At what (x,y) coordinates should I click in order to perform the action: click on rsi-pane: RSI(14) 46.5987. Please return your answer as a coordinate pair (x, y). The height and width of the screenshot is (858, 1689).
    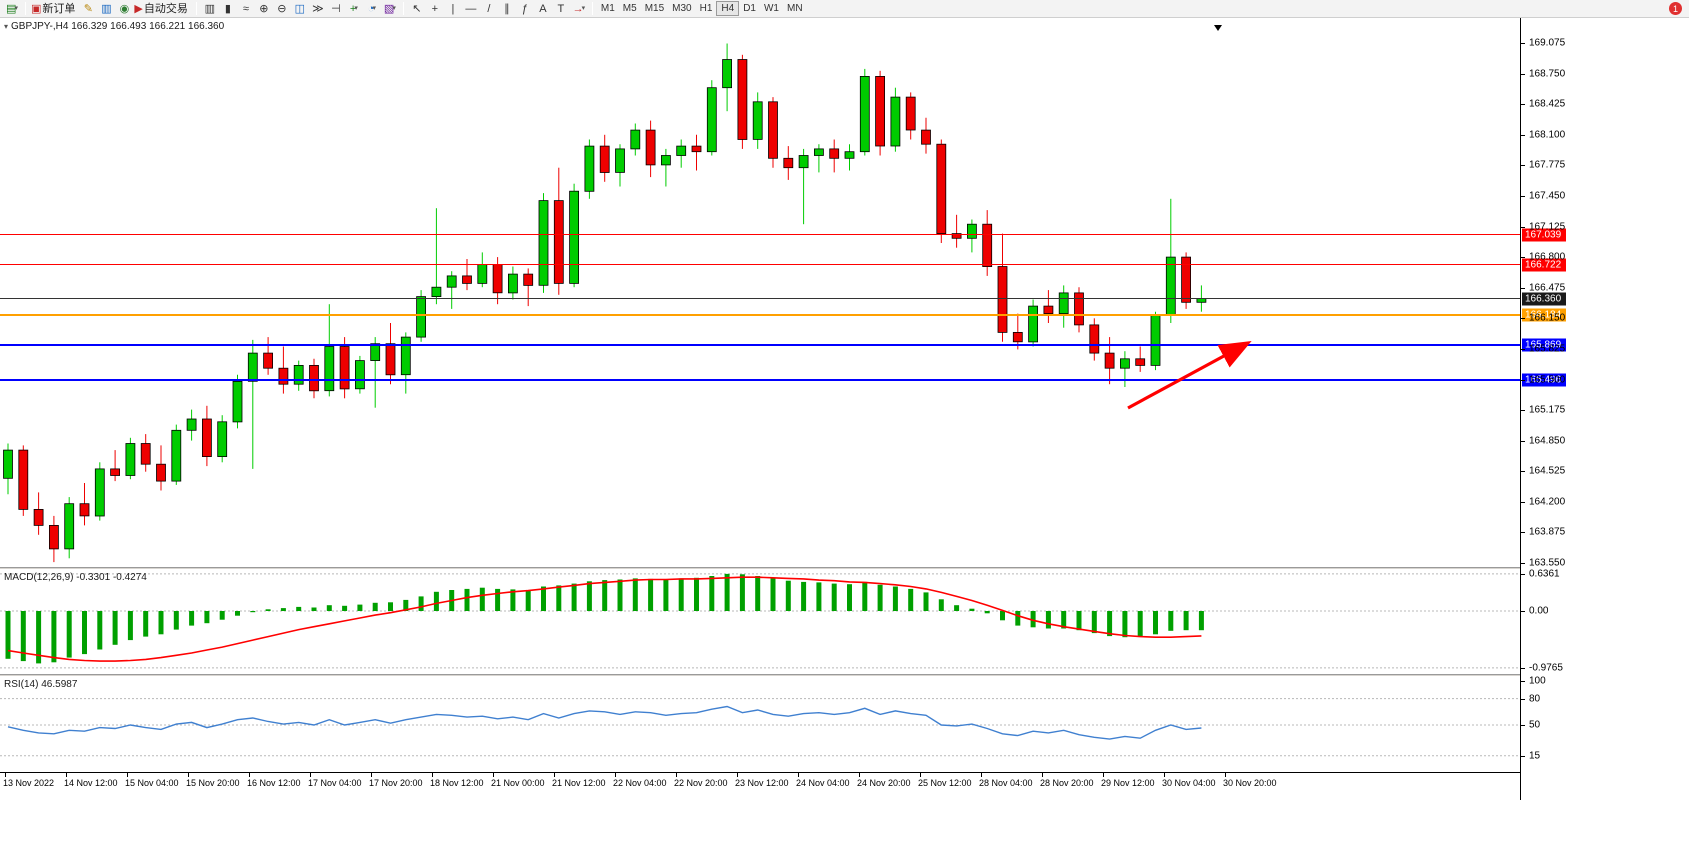
    Looking at the image, I should click on (760, 724).